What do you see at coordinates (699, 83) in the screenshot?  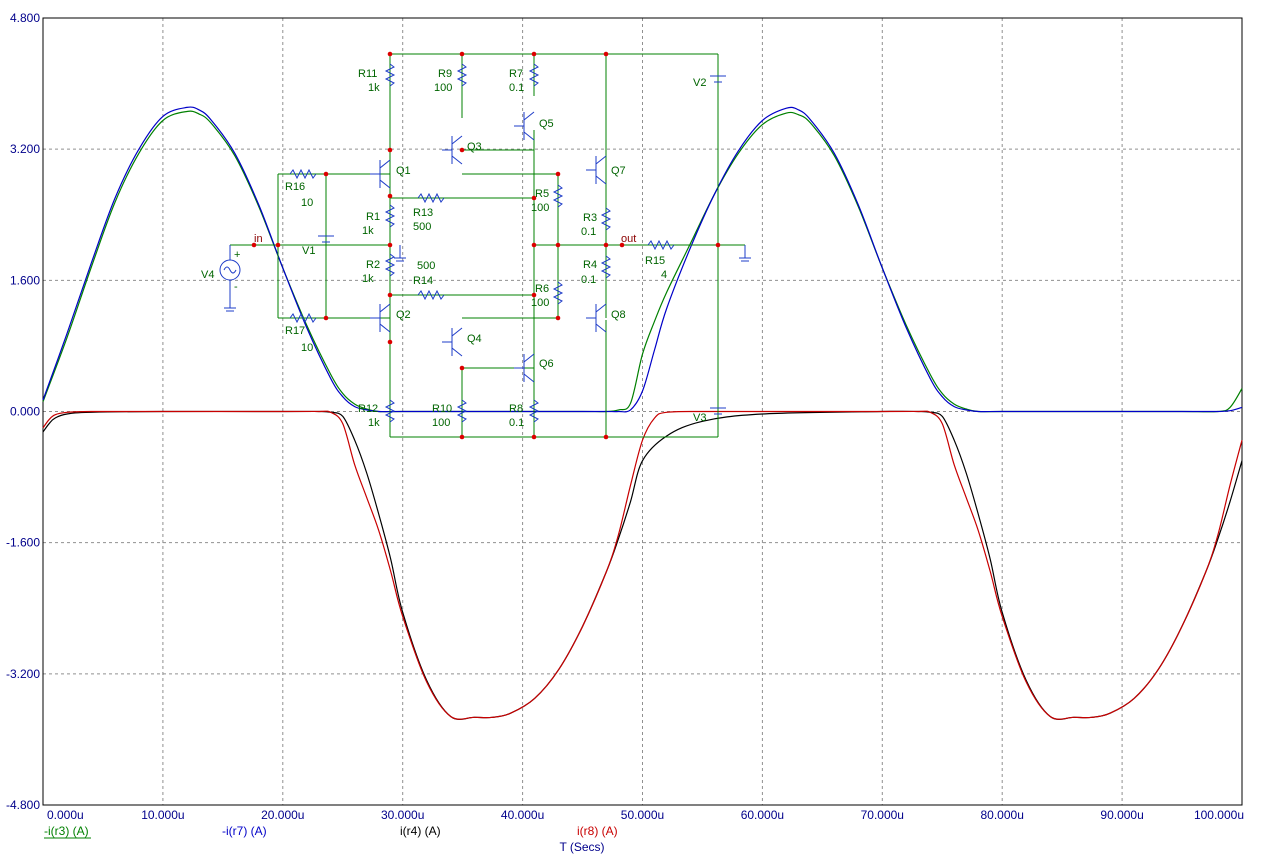 I see `component-ref-v2: V2` at bounding box center [699, 83].